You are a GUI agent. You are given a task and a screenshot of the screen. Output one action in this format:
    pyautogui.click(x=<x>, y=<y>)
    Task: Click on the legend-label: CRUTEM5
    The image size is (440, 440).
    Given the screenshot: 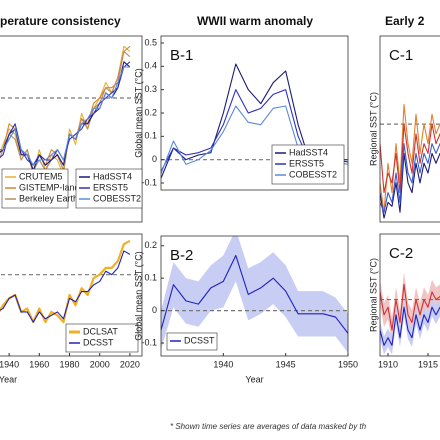 What is the action you would take?
    pyautogui.click(x=41, y=176)
    